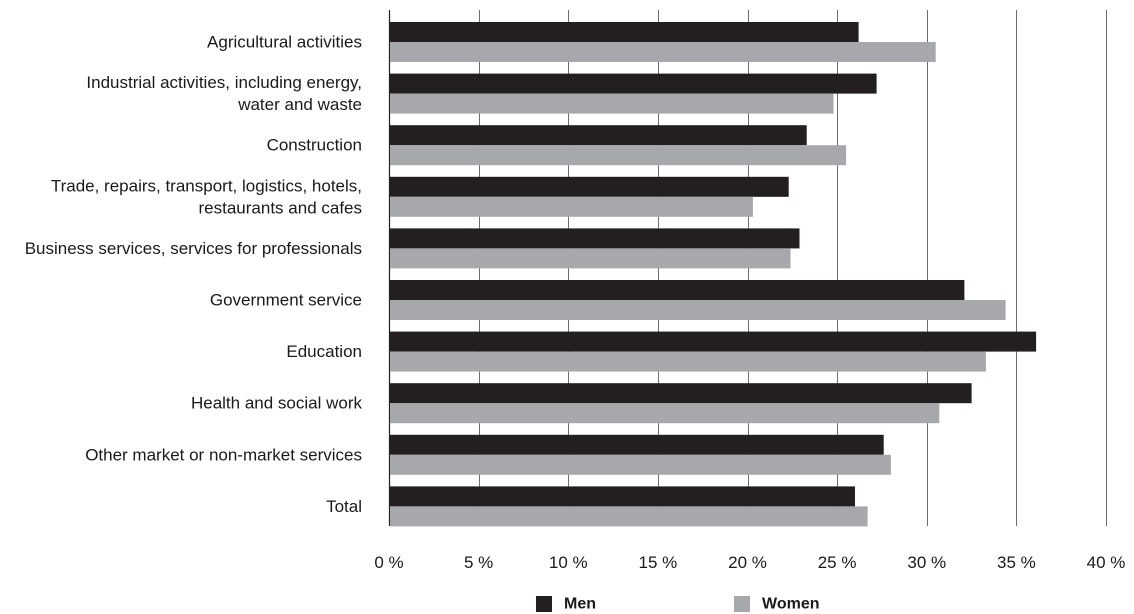  I want to click on category-label: Total, so click(344, 506).